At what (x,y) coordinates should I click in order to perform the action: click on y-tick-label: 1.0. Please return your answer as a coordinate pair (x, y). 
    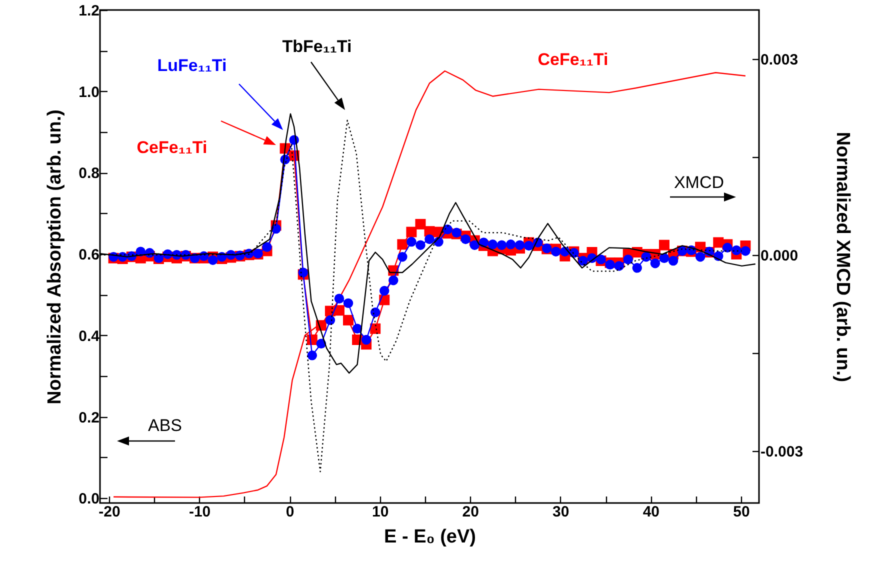
    Looking at the image, I should click on (89, 92).